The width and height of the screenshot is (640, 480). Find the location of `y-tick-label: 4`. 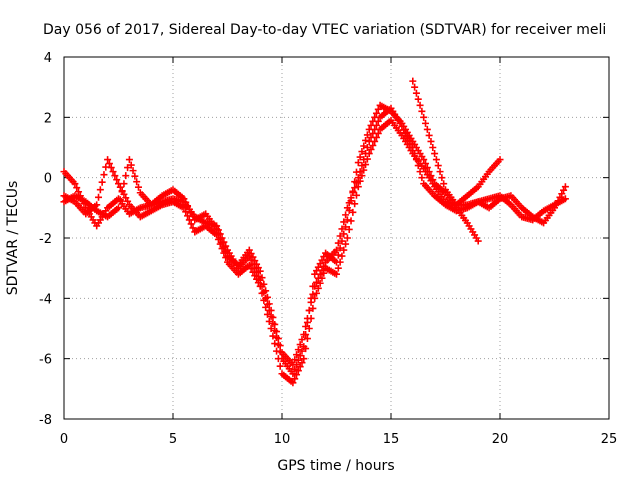

y-tick-label: 4 is located at coordinates (48, 58).